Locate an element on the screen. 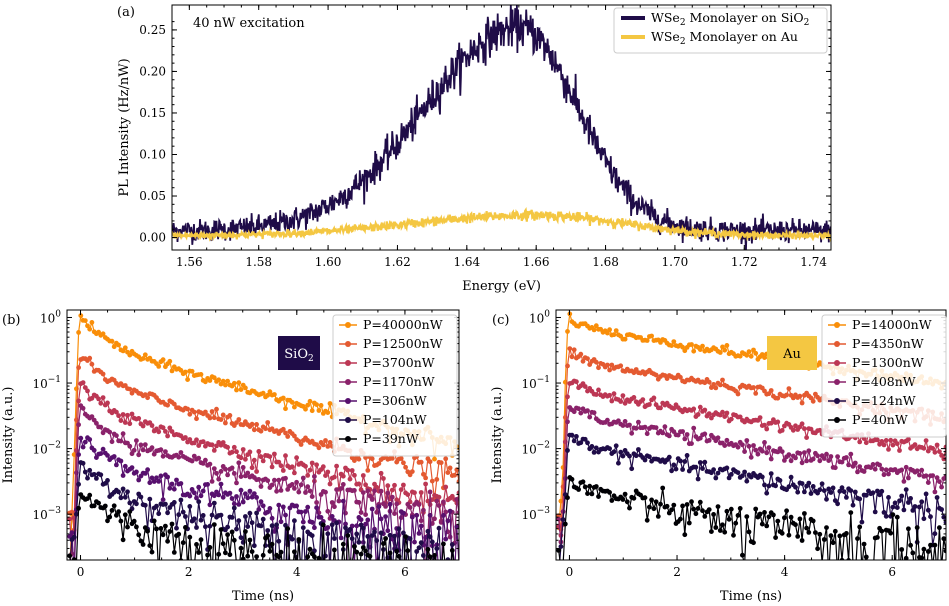  x-tick-label-a: 1.56 is located at coordinates (189, 262).